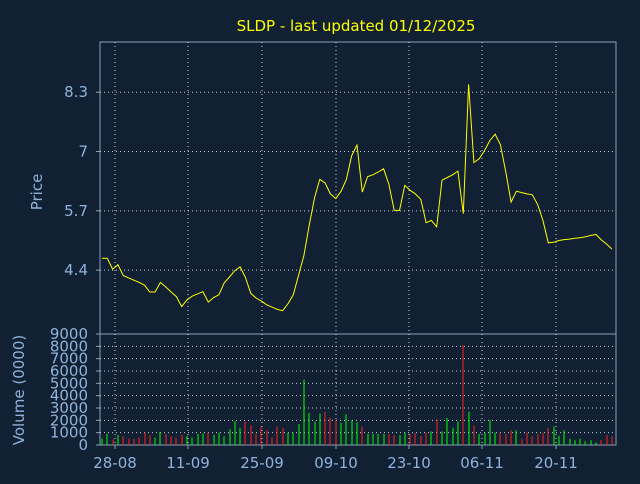 Image resolution: width=640 pixels, height=484 pixels. What do you see at coordinates (115, 463) in the screenshot?
I see `x-tick-label: 28-08` at bounding box center [115, 463].